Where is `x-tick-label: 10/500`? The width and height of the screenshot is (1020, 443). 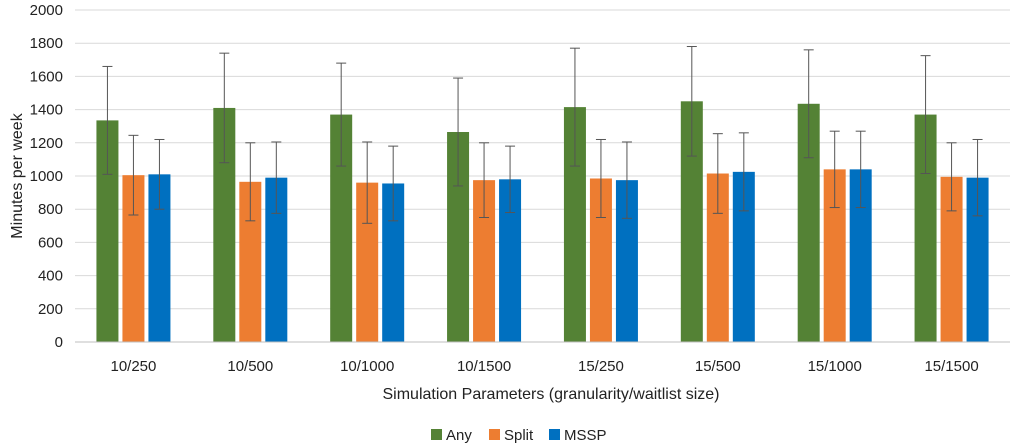 x-tick-label: 10/500 is located at coordinates (250, 366).